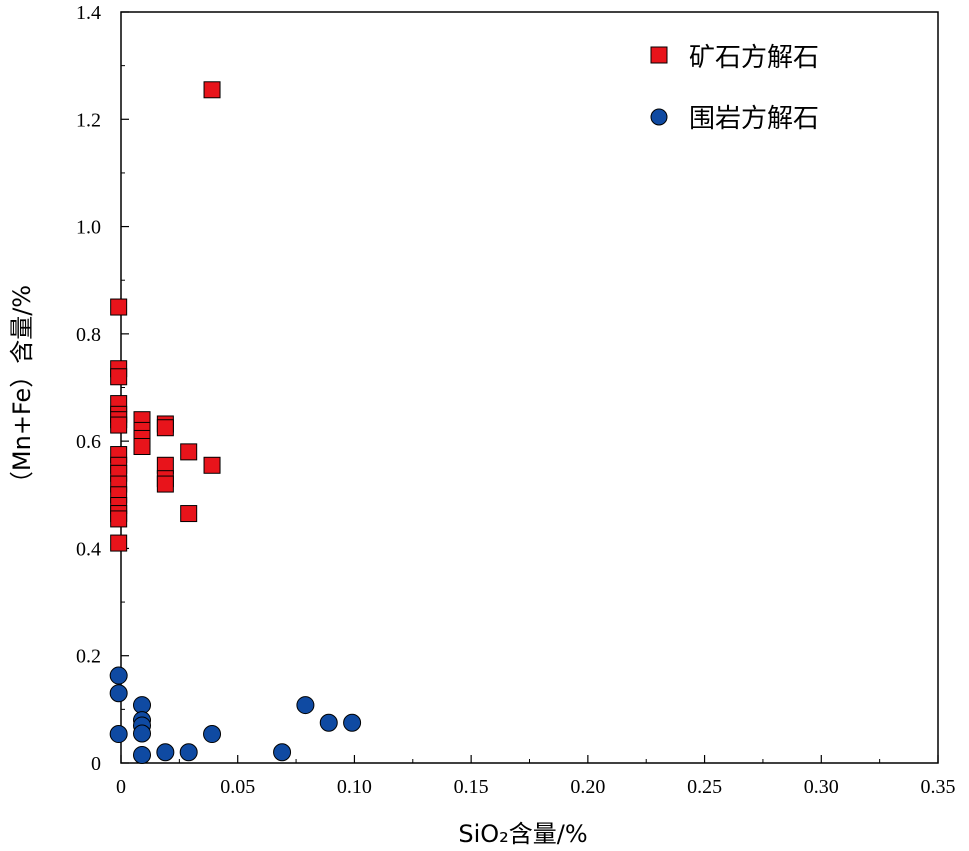 The image size is (969, 851). What do you see at coordinates (88, 388) in the screenshot?
I see `y-tick-labels: 0 0.2 0.4 0.6 0.8 1.0 1.2 1.4` at bounding box center [88, 388].